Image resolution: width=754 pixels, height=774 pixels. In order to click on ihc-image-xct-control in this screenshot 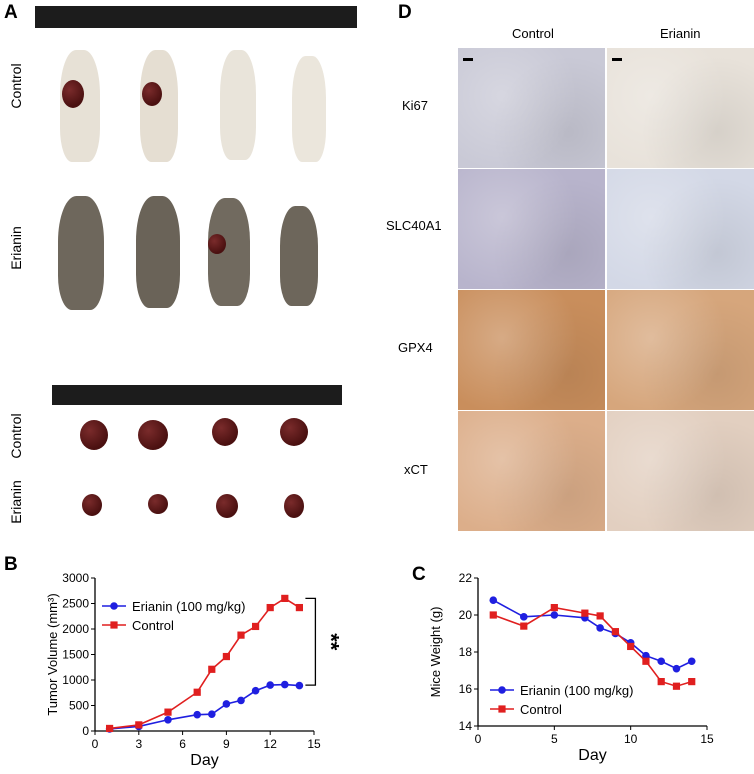, I will do `click(531, 471)`.